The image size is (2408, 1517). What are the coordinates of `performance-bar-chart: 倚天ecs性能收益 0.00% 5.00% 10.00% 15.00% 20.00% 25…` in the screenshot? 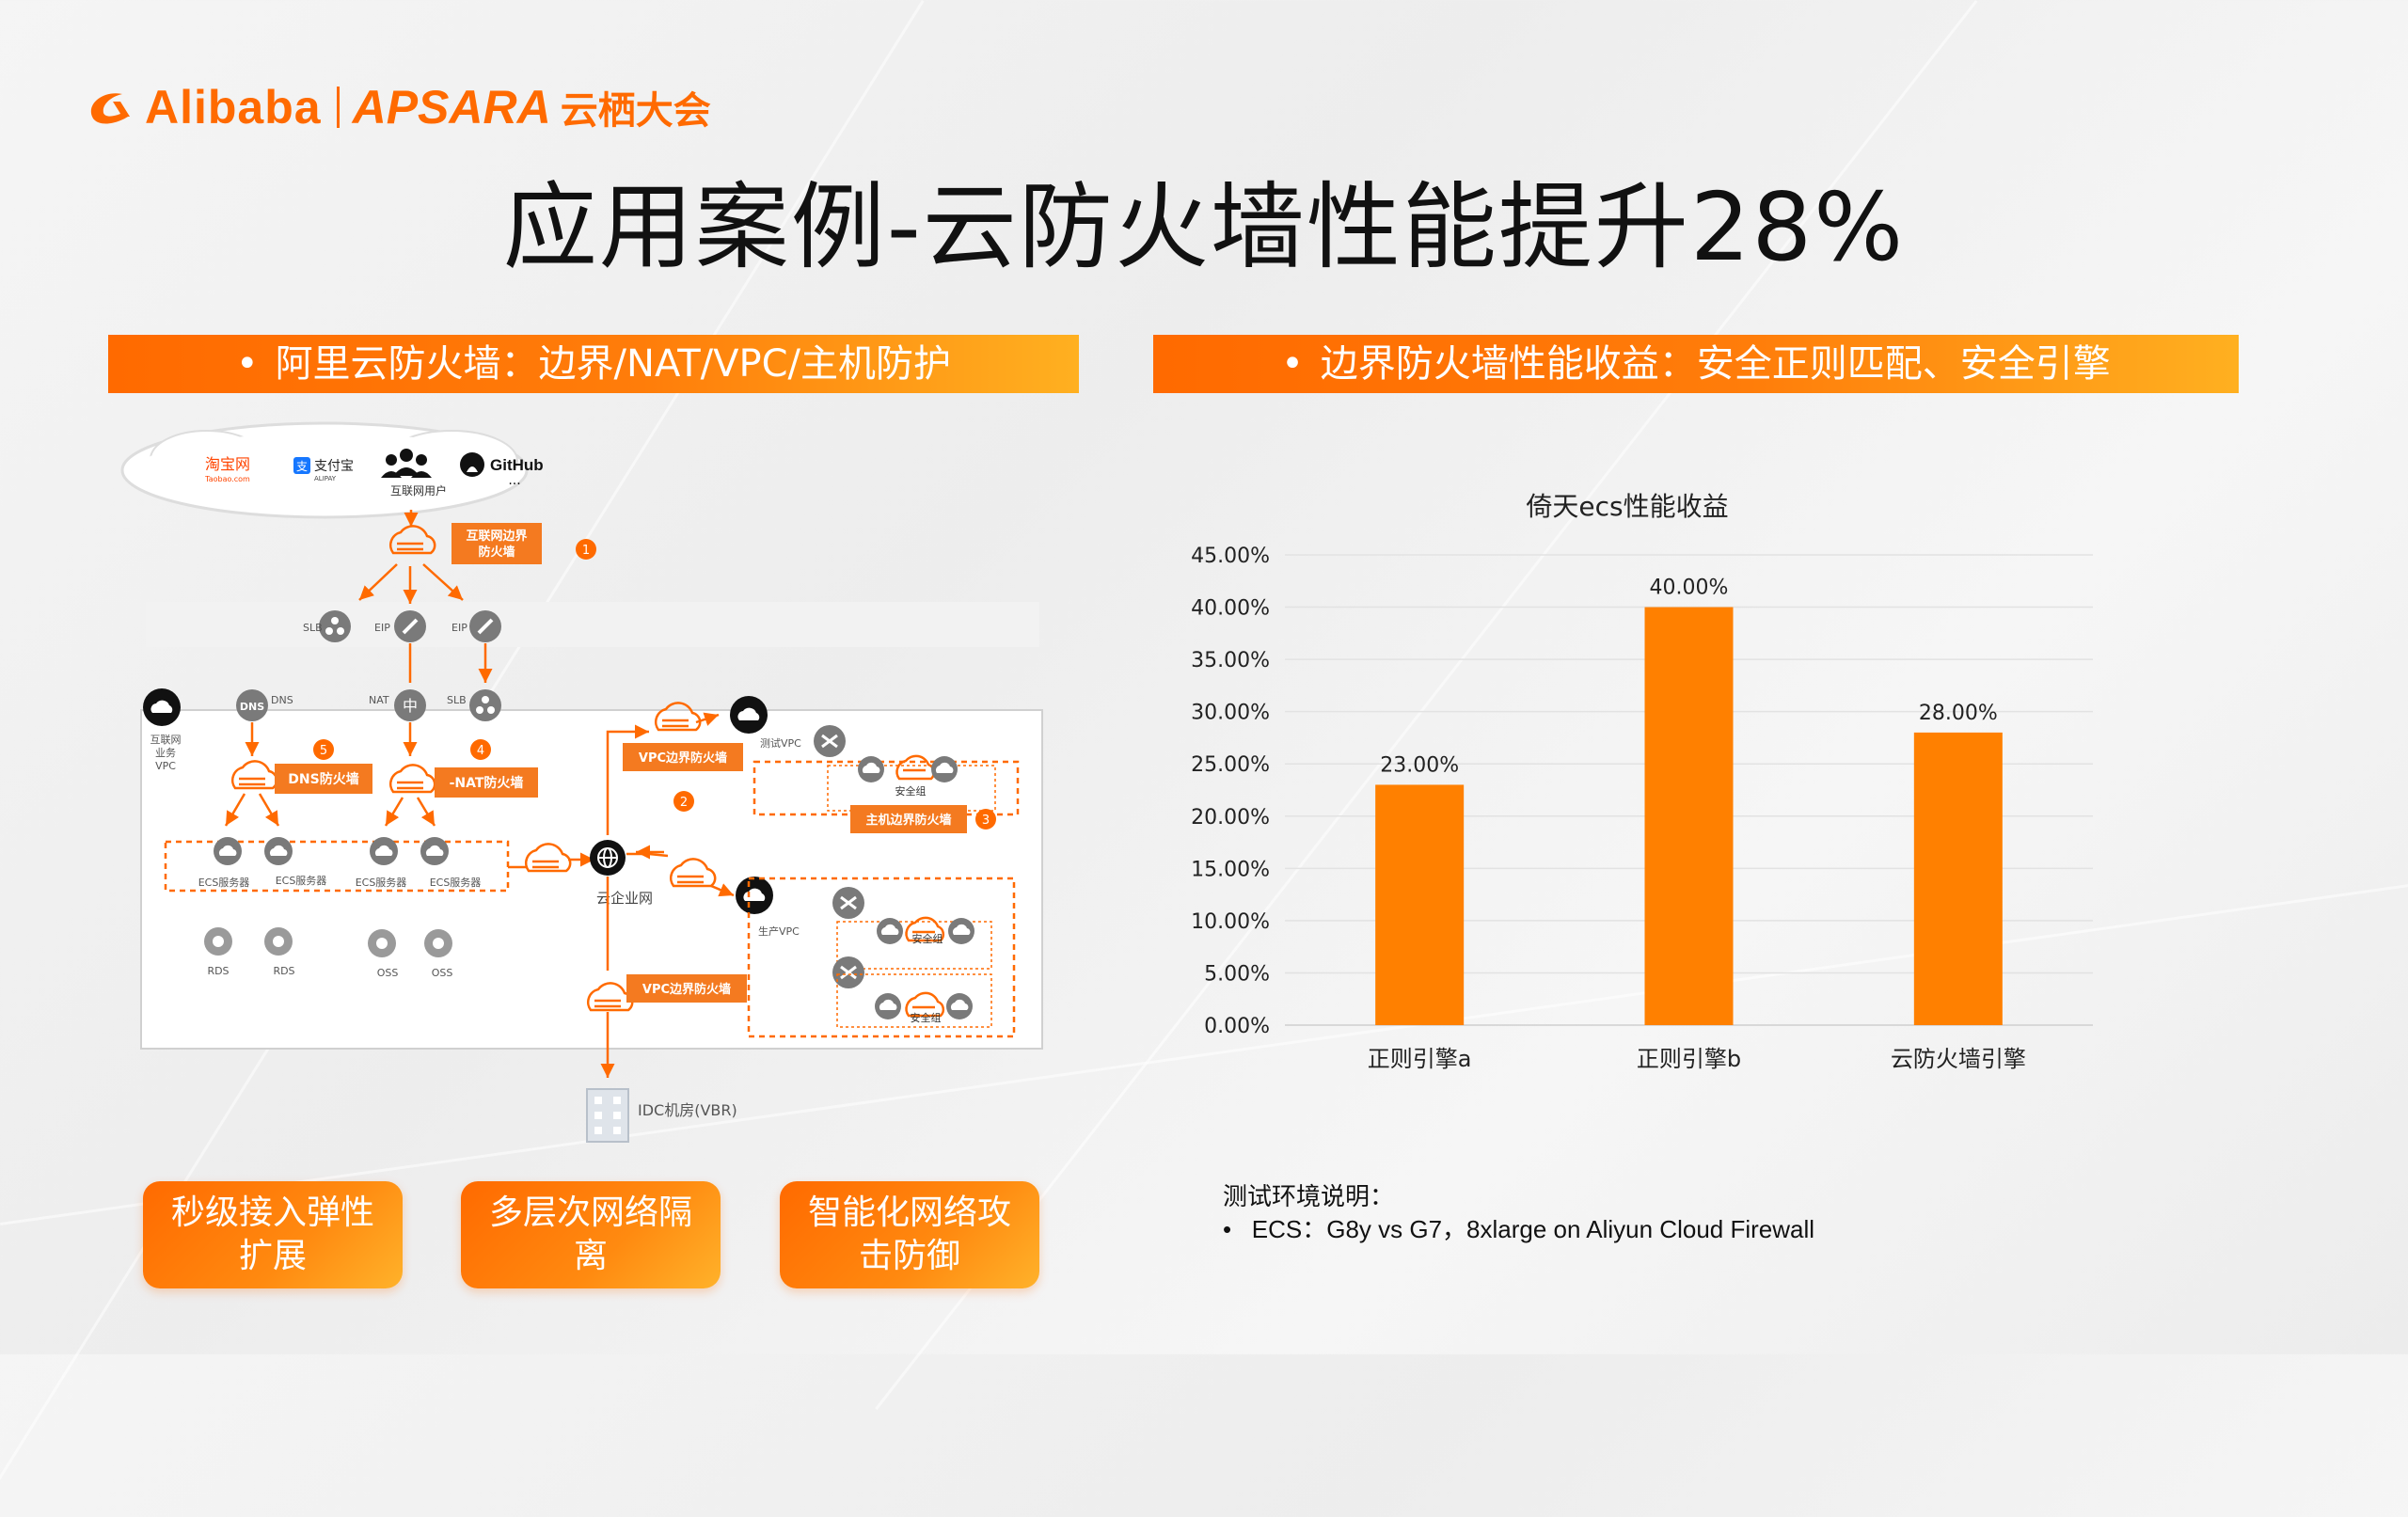 It's located at (1642, 781).